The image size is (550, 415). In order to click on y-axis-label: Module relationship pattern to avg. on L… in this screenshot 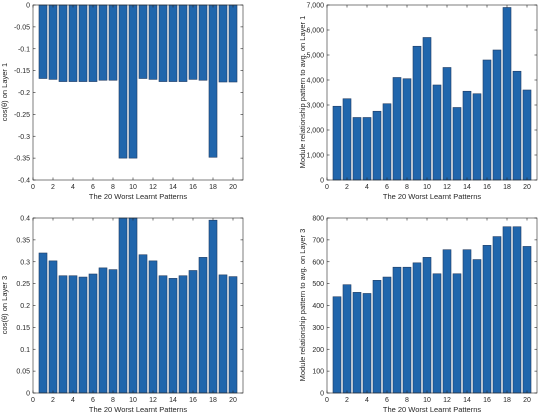, I will do `click(302, 305)`.